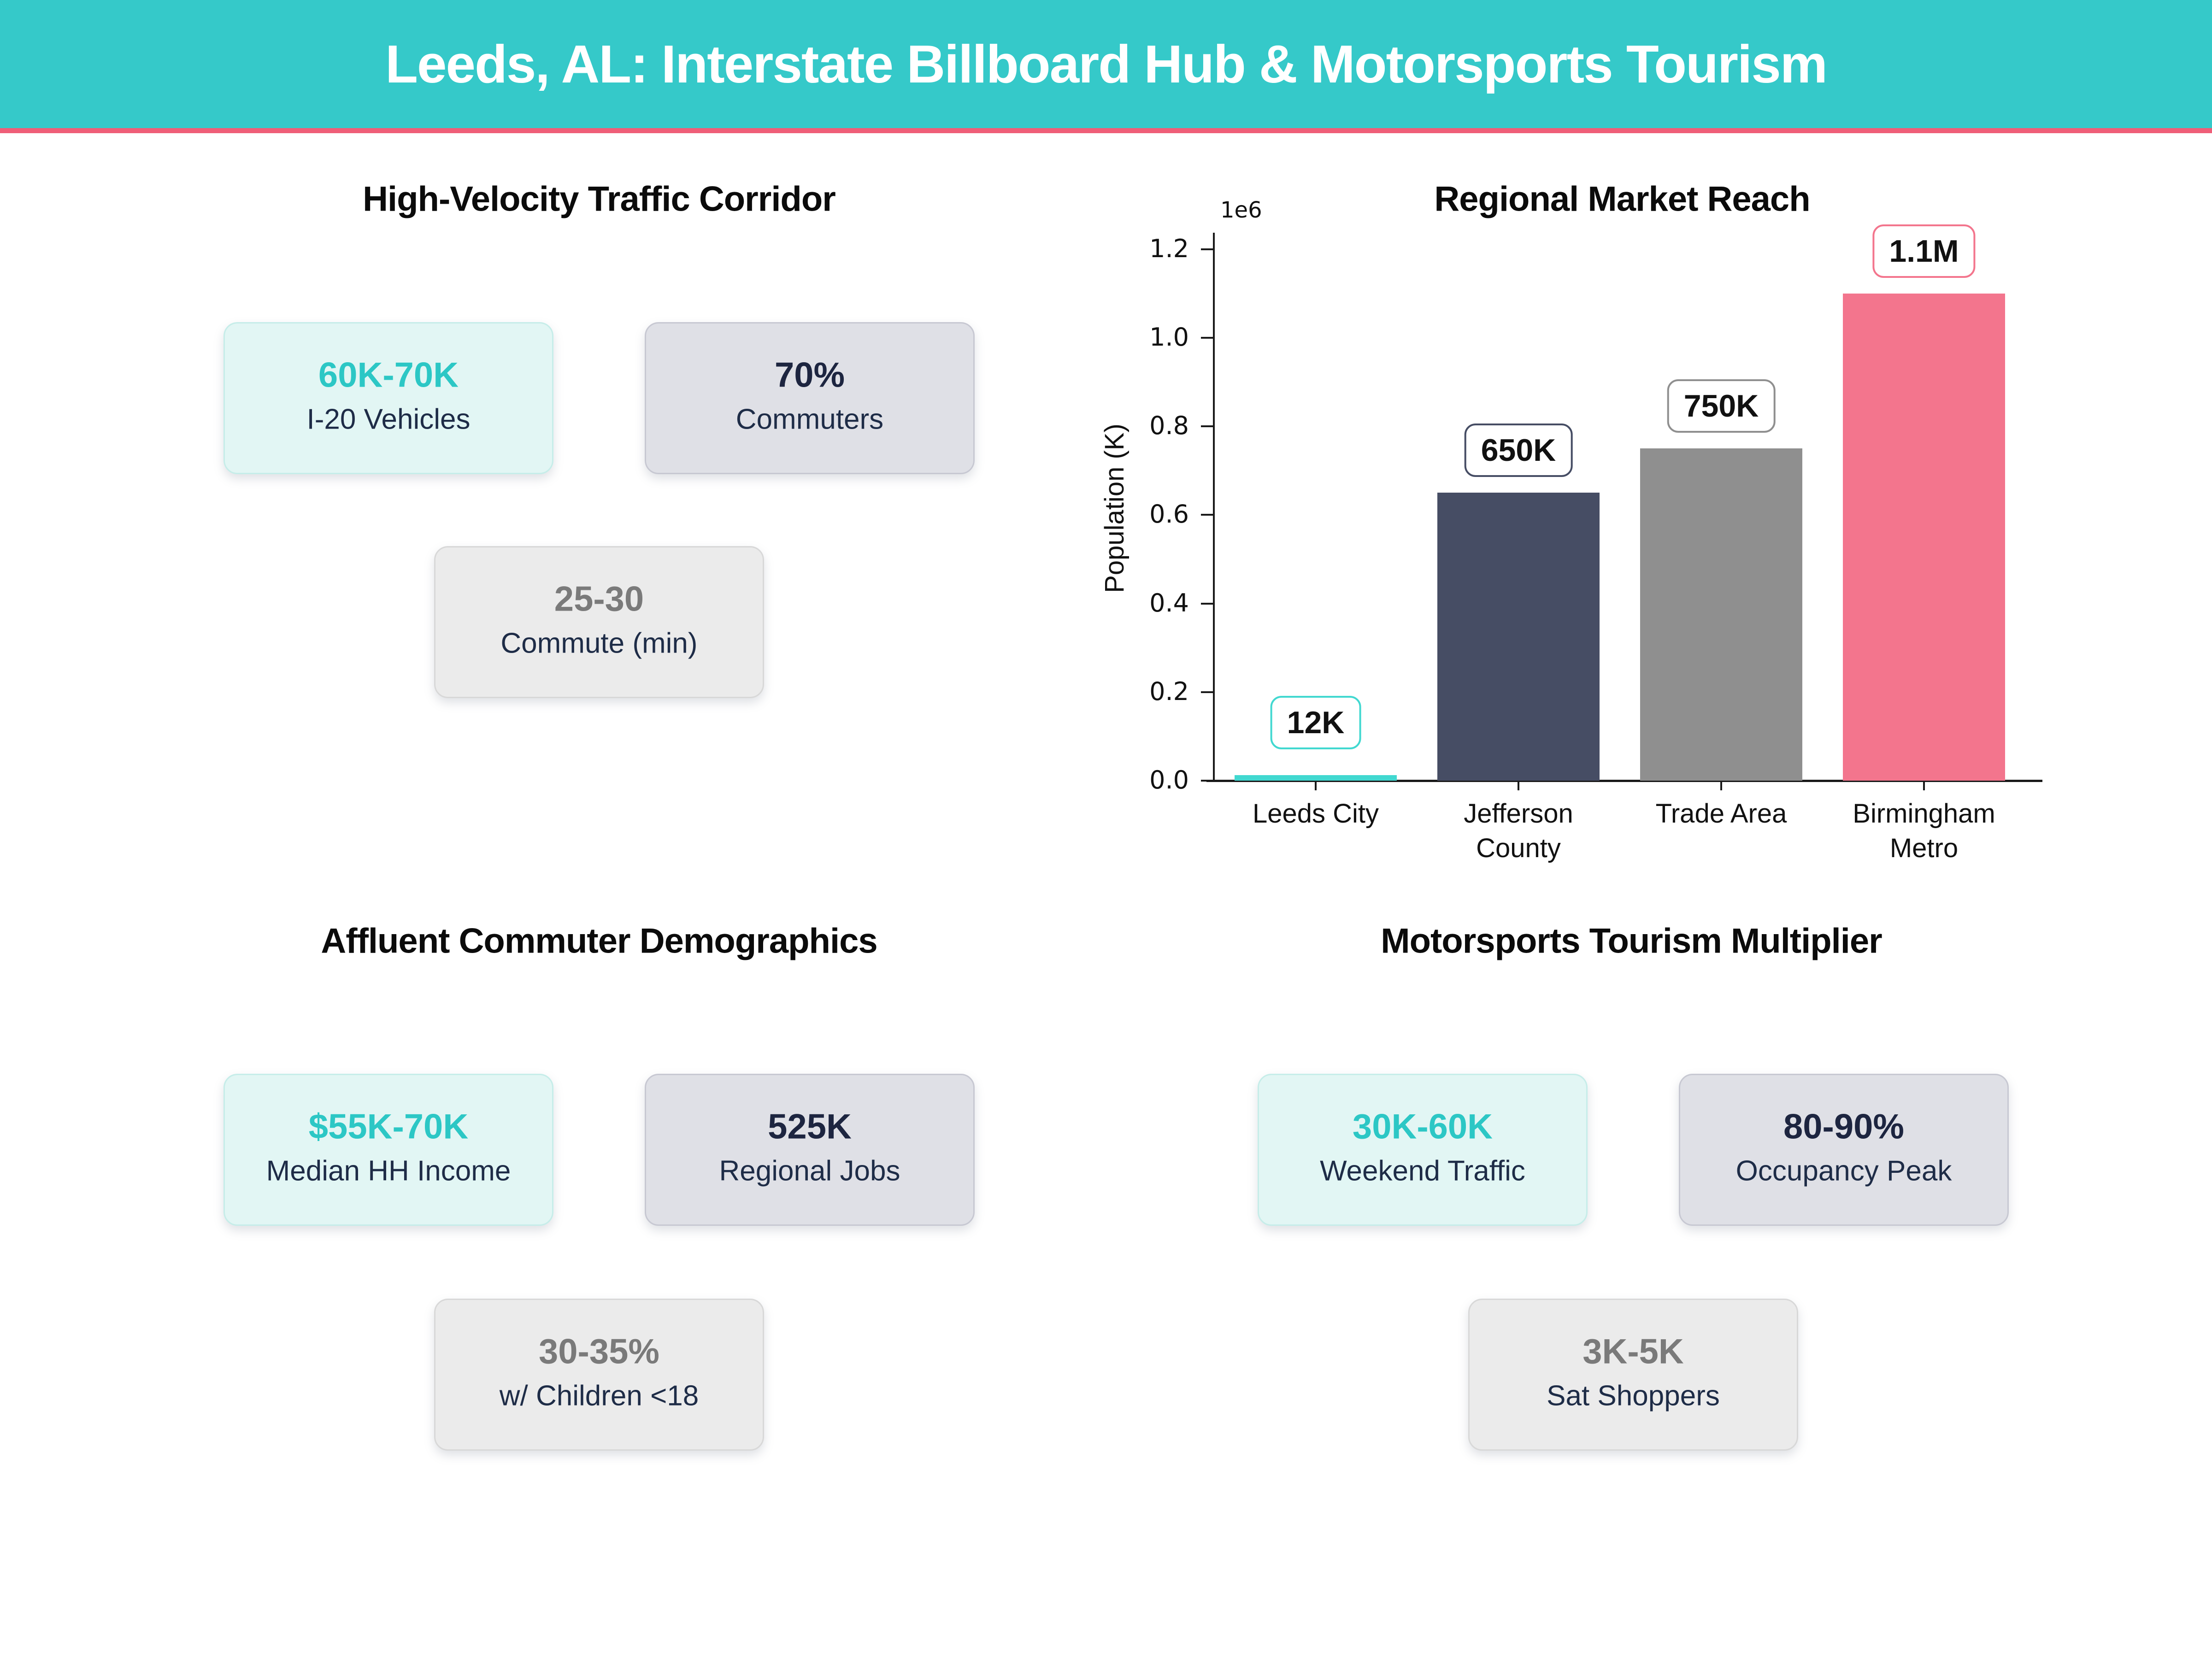 The width and height of the screenshot is (2212, 1659). Describe the element at coordinates (1169, 514) in the screenshot. I see `y-tick-label: 0.6` at that location.